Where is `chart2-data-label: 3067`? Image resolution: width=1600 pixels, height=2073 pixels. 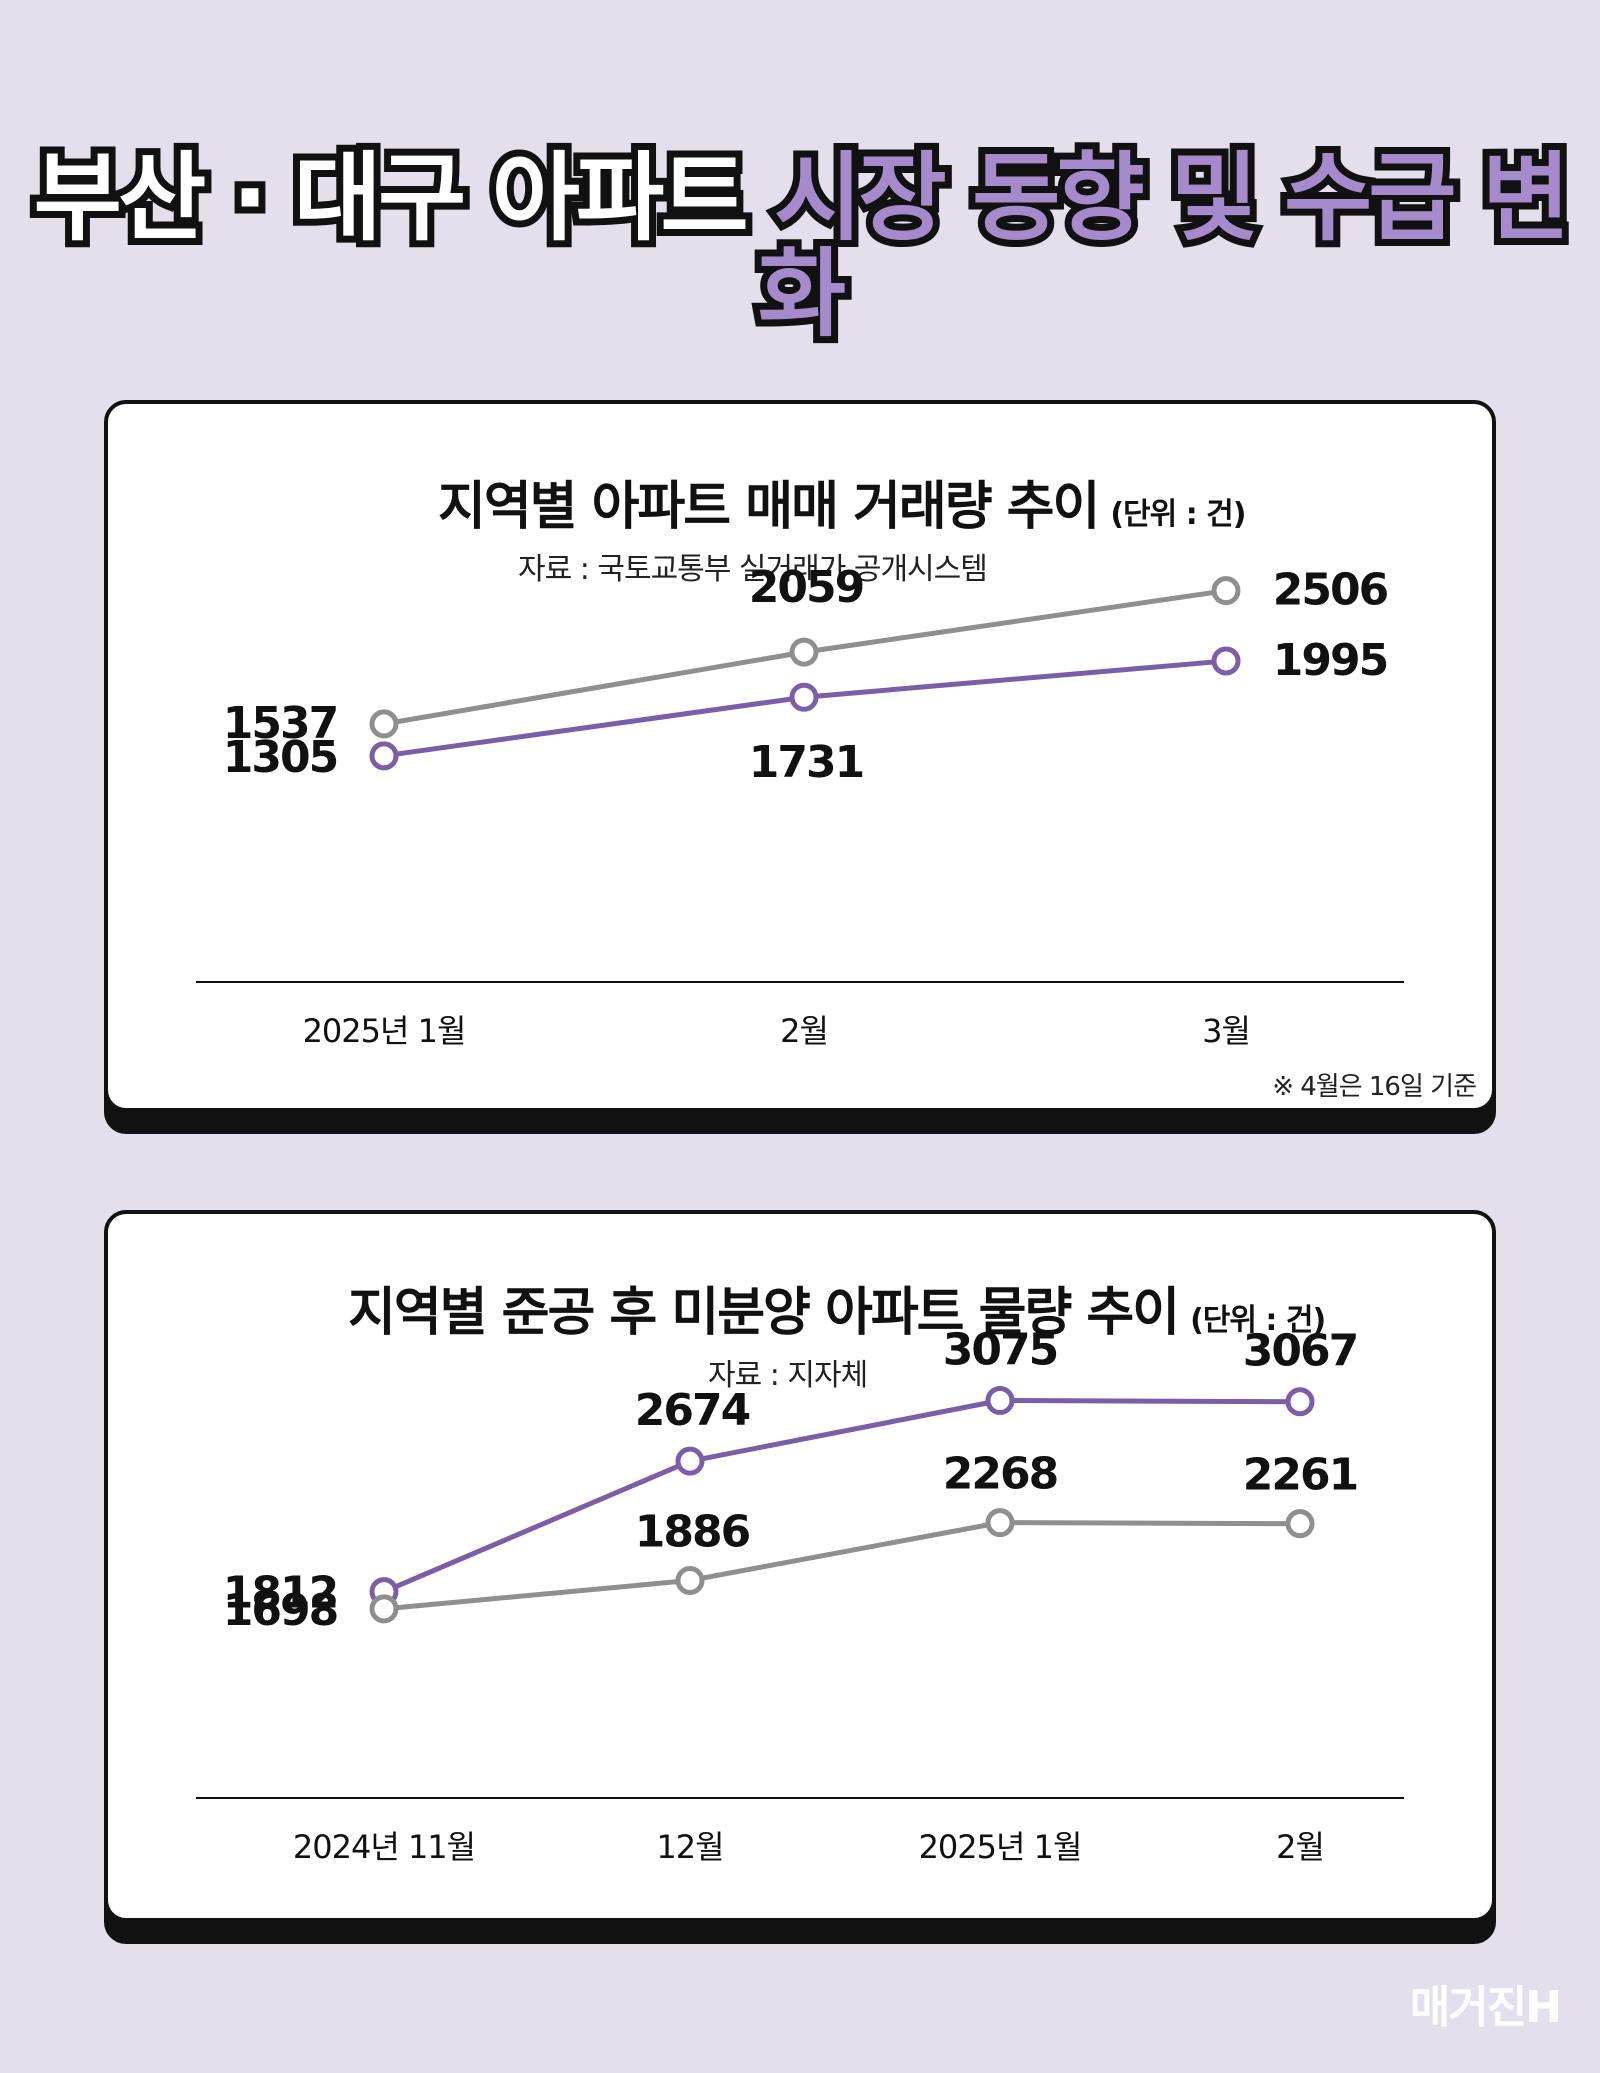 chart2-data-label: 3067 is located at coordinates (1300, 1351).